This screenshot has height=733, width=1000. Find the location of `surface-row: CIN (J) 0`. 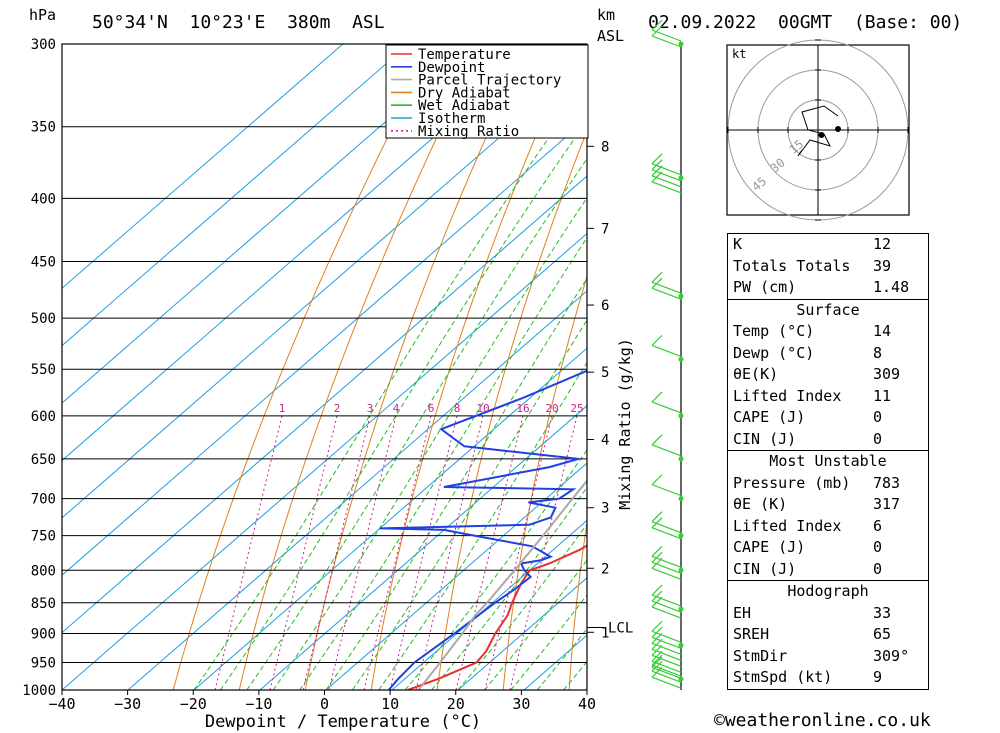

surface-row: CIN (J) 0 is located at coordinates (828, 440).